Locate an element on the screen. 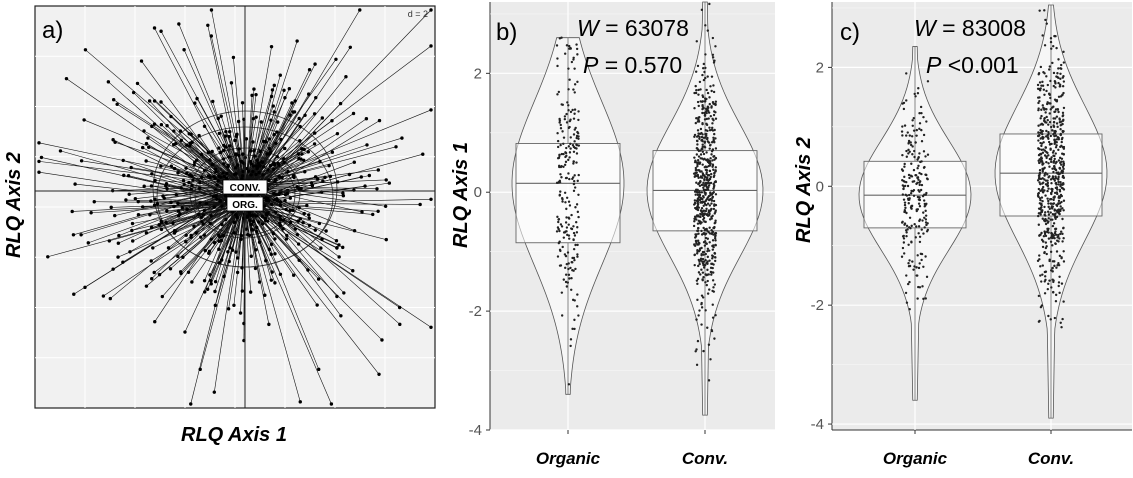  panel-c-p-stat: P <0.001 is located at coordinates (972, 65).